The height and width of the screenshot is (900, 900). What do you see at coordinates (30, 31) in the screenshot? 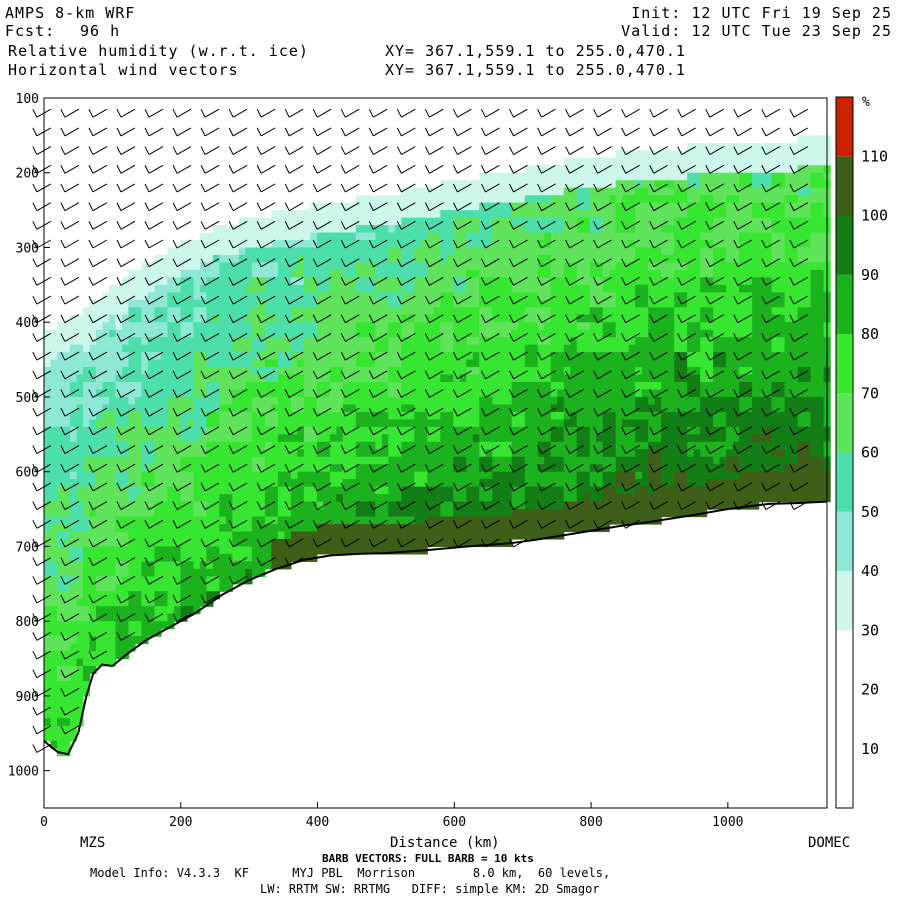
I see `forecast-label: Fcst:` at bounding box center [30, 31].